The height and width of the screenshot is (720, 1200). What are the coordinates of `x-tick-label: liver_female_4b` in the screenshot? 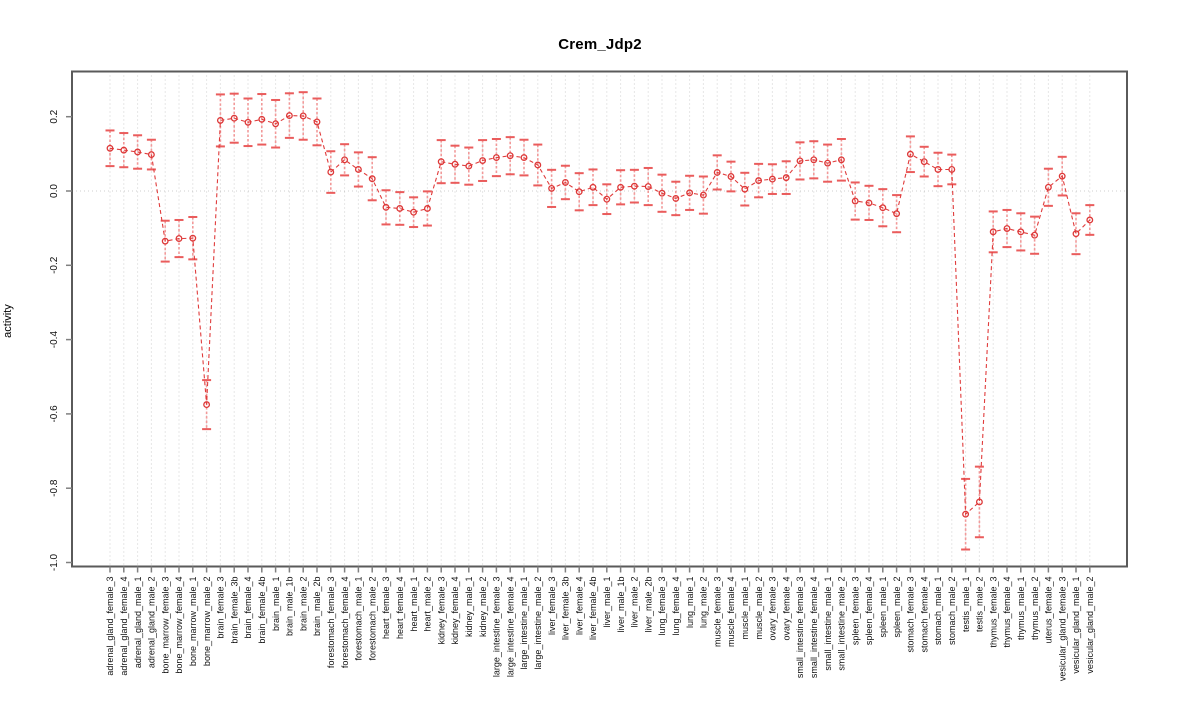 It's located at (593, 609).